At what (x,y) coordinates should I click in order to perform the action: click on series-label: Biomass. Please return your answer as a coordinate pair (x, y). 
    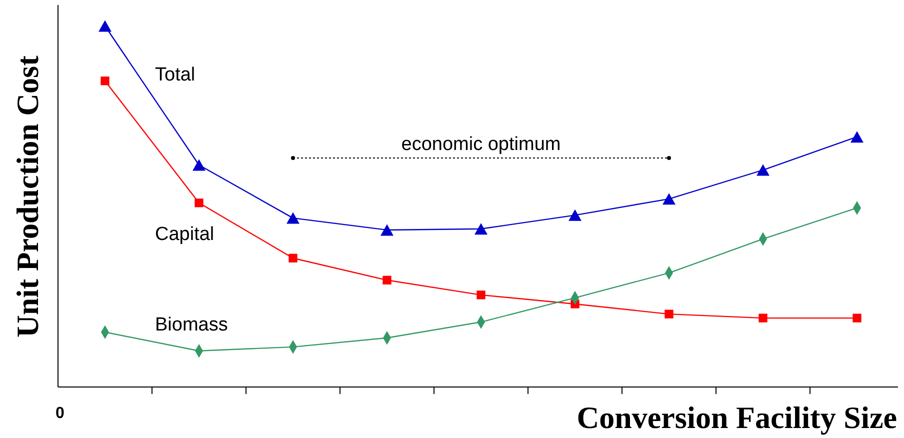
    Looking at the image, I should click on (191, 325).